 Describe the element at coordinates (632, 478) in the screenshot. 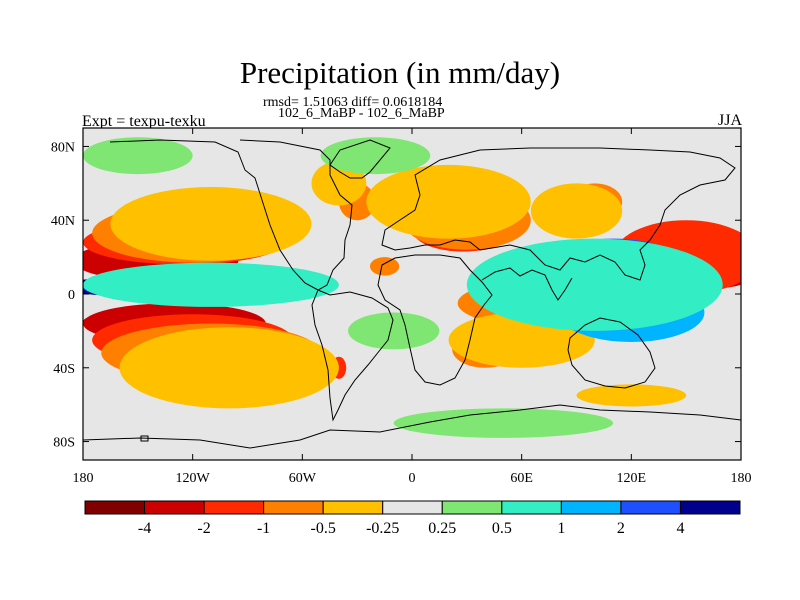

I see `x-tick-label: 120E` at that location.